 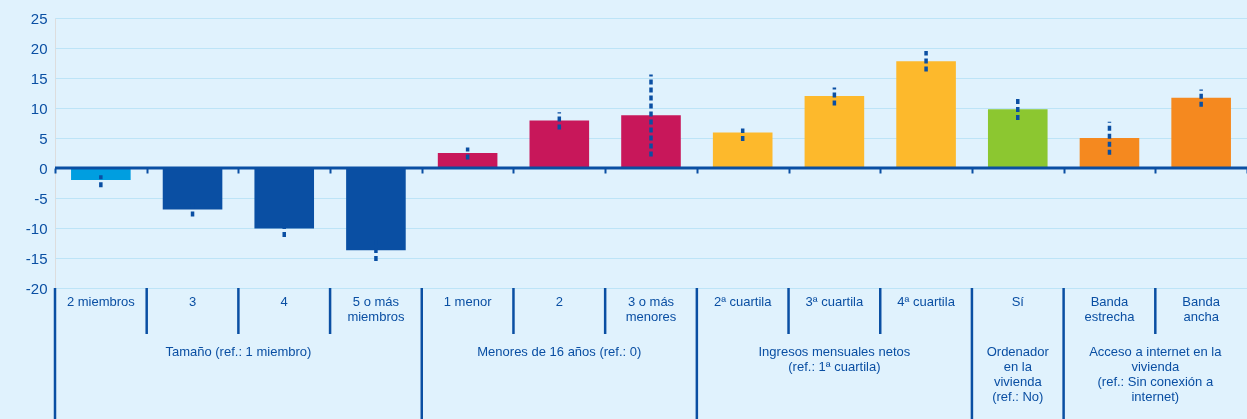 What do you see at coordinates (43, 168) in the screenshot?
I see `y-tick-label: 0` at bounding box center [43, 168].